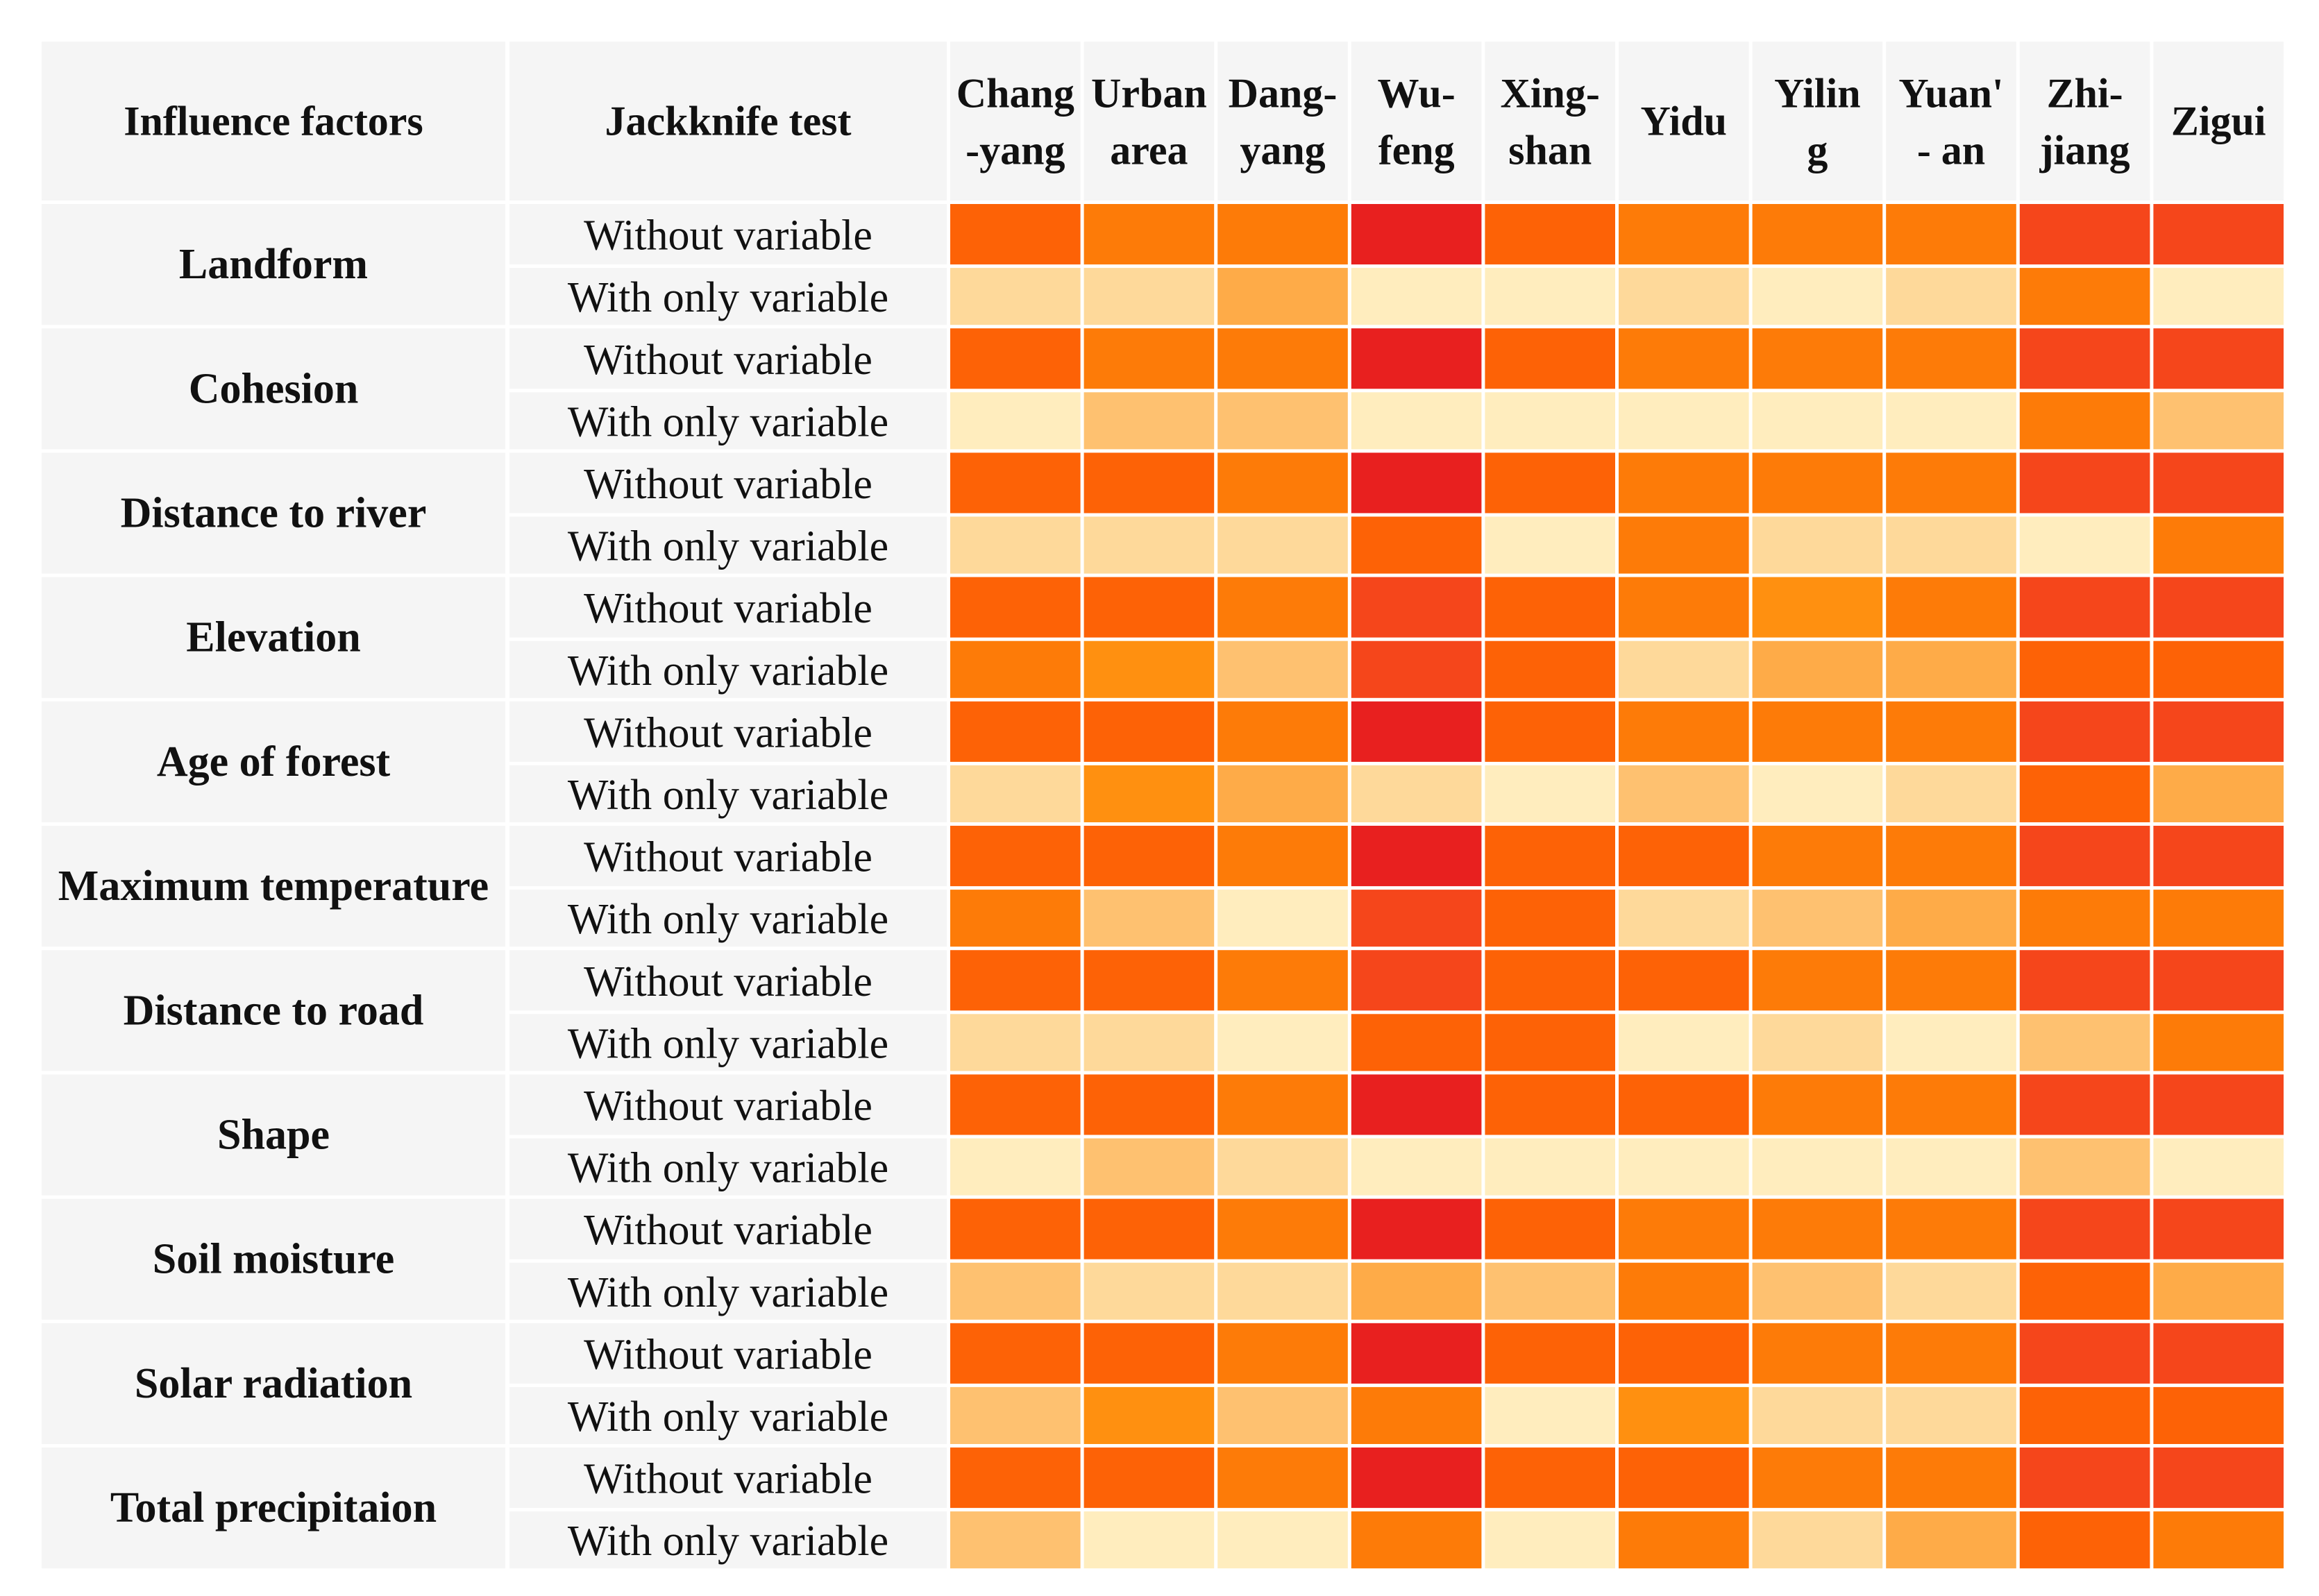 This screenshot has height=1596, width=2319. What do you see at coordinates (1817, 150) in the screenshot?
I see `column-label: g` at bounding box center [1817, 150].